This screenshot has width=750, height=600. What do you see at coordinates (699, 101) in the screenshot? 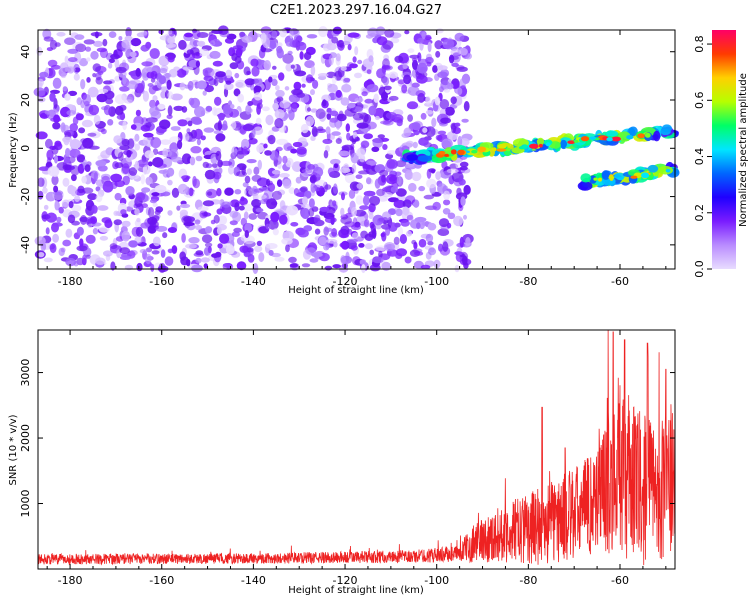
I see `colorbar-tick-label: 0.6` at bounding box center [699, 101].